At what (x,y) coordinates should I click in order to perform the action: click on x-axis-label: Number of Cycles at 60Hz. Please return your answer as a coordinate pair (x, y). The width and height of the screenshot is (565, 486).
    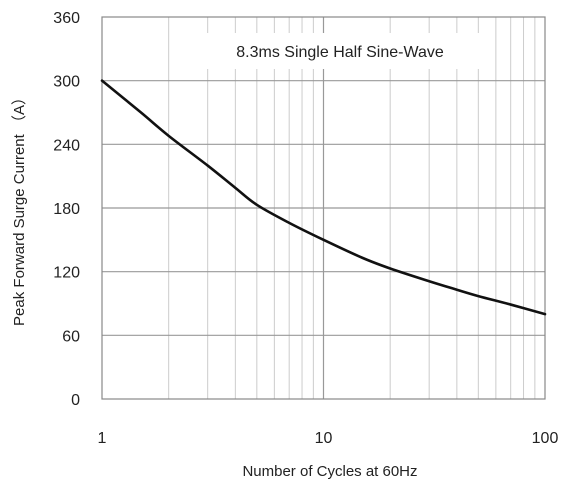
    Looking at the image, I should click on (329, 471).